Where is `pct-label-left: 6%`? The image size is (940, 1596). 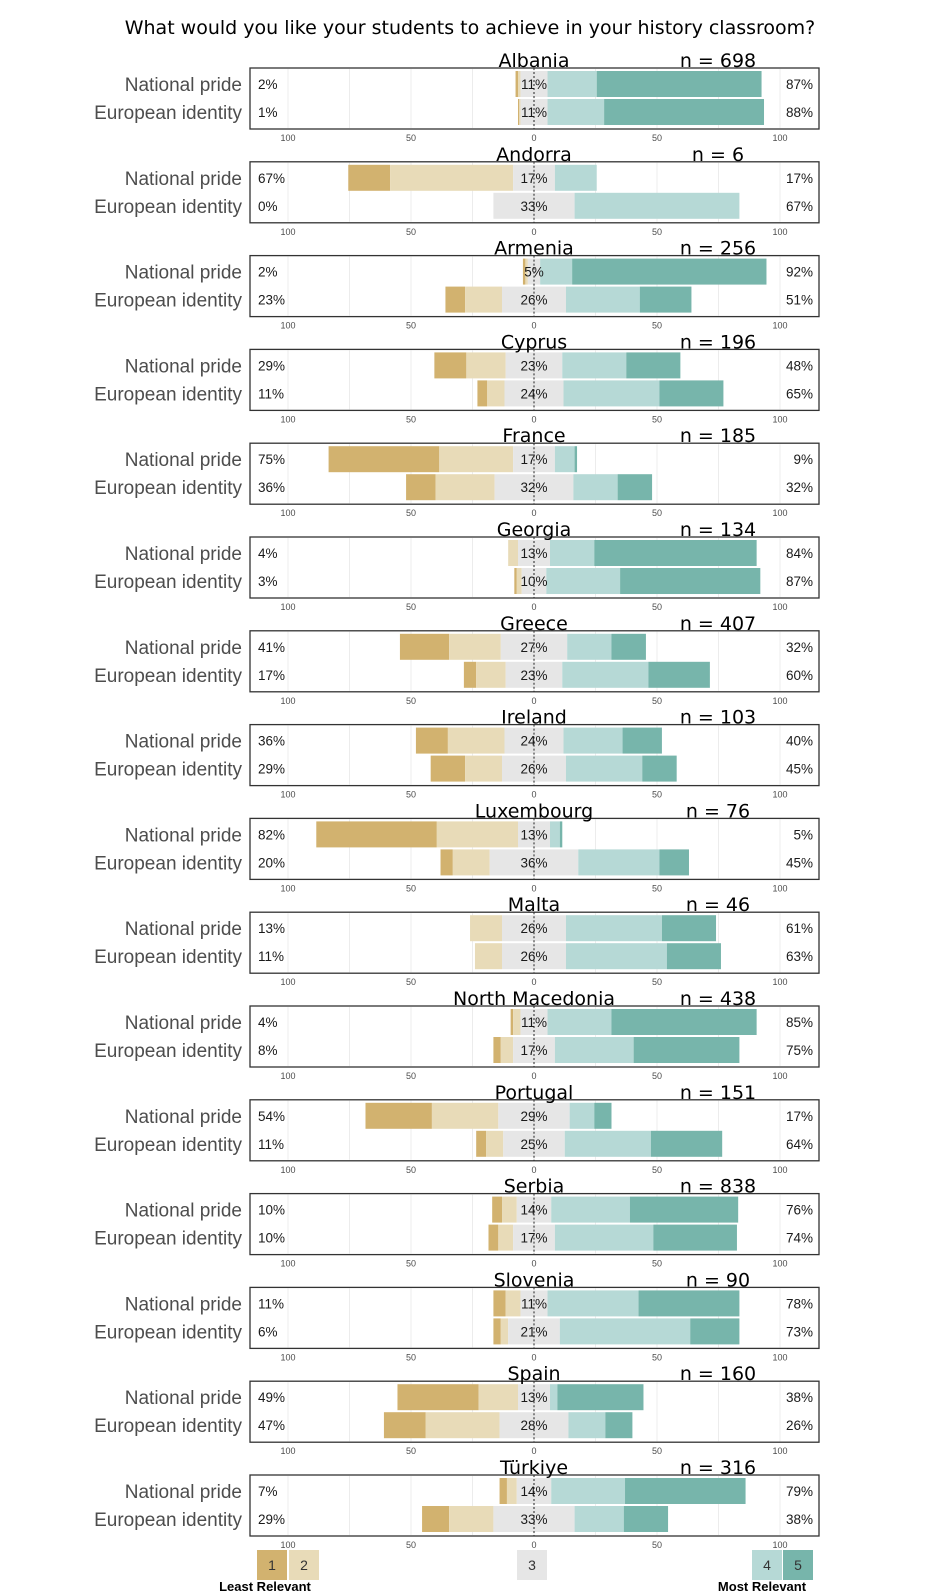 pct-label-left: 6% is located at coordinates (268, 1331).